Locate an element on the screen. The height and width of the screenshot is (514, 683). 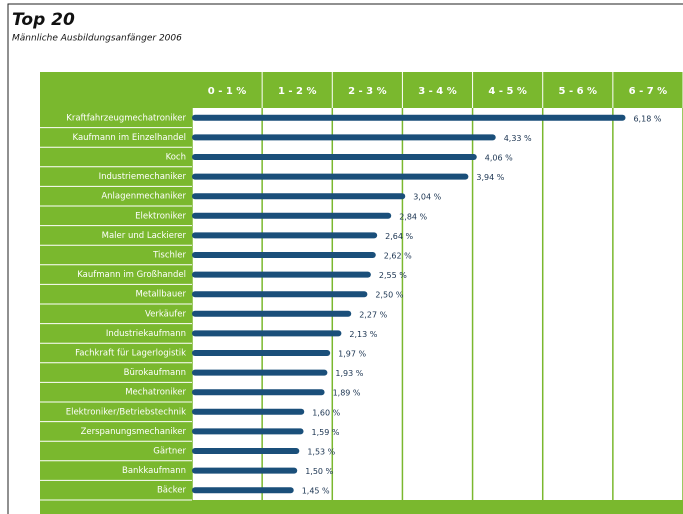
chart-subtitle: Männliche Ausbildungsanfänger 2006 is located at coordinates (97, 39).